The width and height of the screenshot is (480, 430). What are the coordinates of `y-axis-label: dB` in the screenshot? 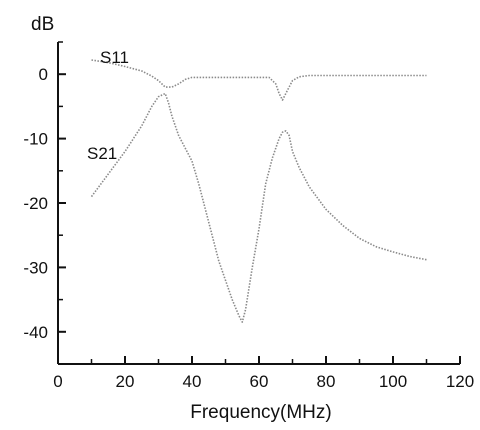 It's located at (42, 24).